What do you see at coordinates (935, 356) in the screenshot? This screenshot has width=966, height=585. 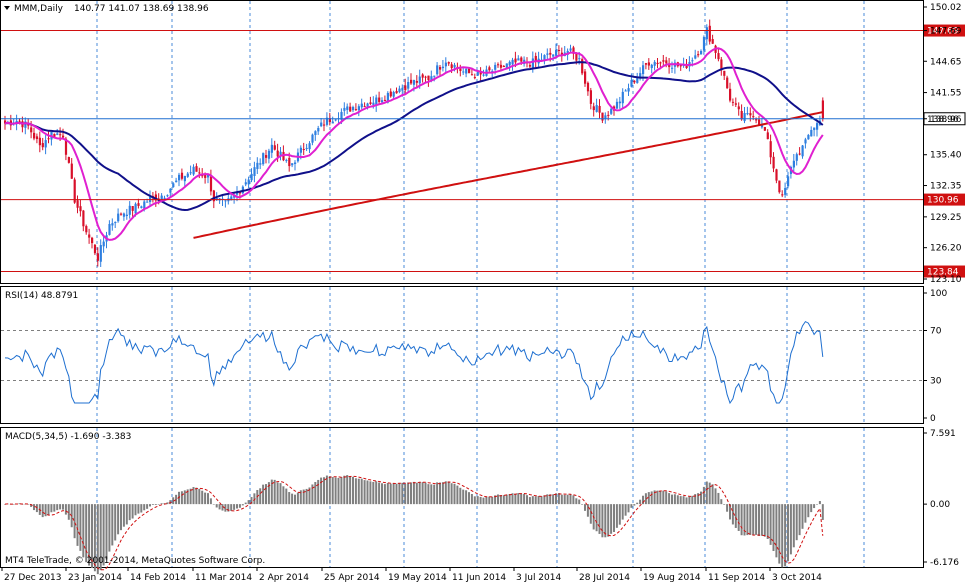 I see `rsi-axis: 100 70 30 0` at bounding box center [935, 356].